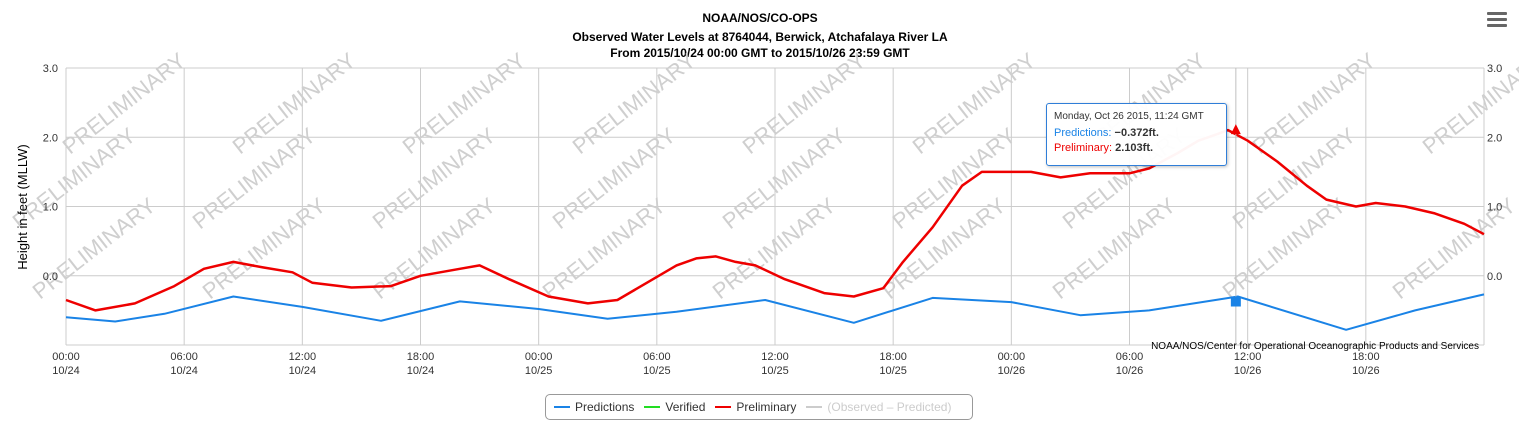 Image resolution: width=1519 pixels, height=437 pixels. I want to click on legend-item: (Observed – Predicted), so click(878, 407).